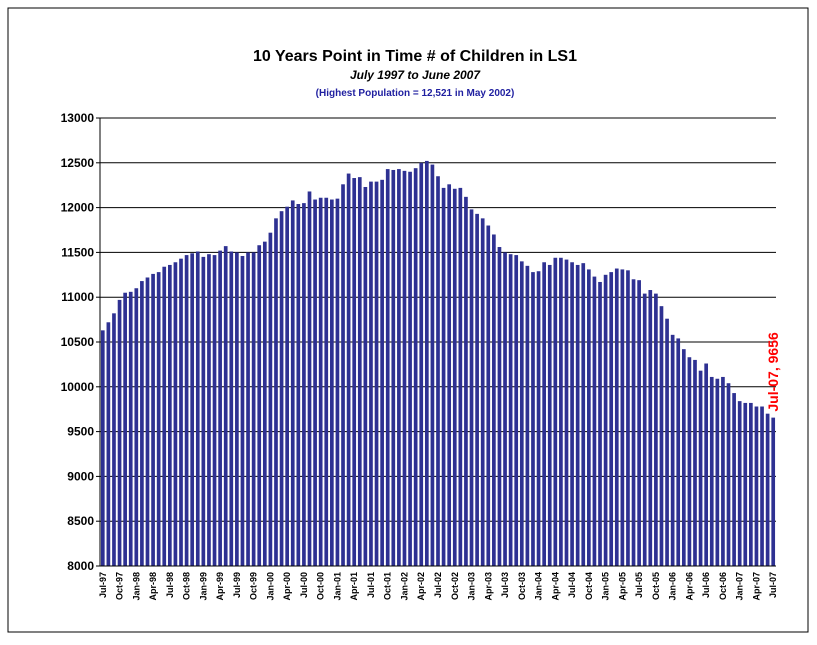 The height and width of the screenshot is (645, 817). I want to click on x-tick-label: Oct-05, so click(656, 586).